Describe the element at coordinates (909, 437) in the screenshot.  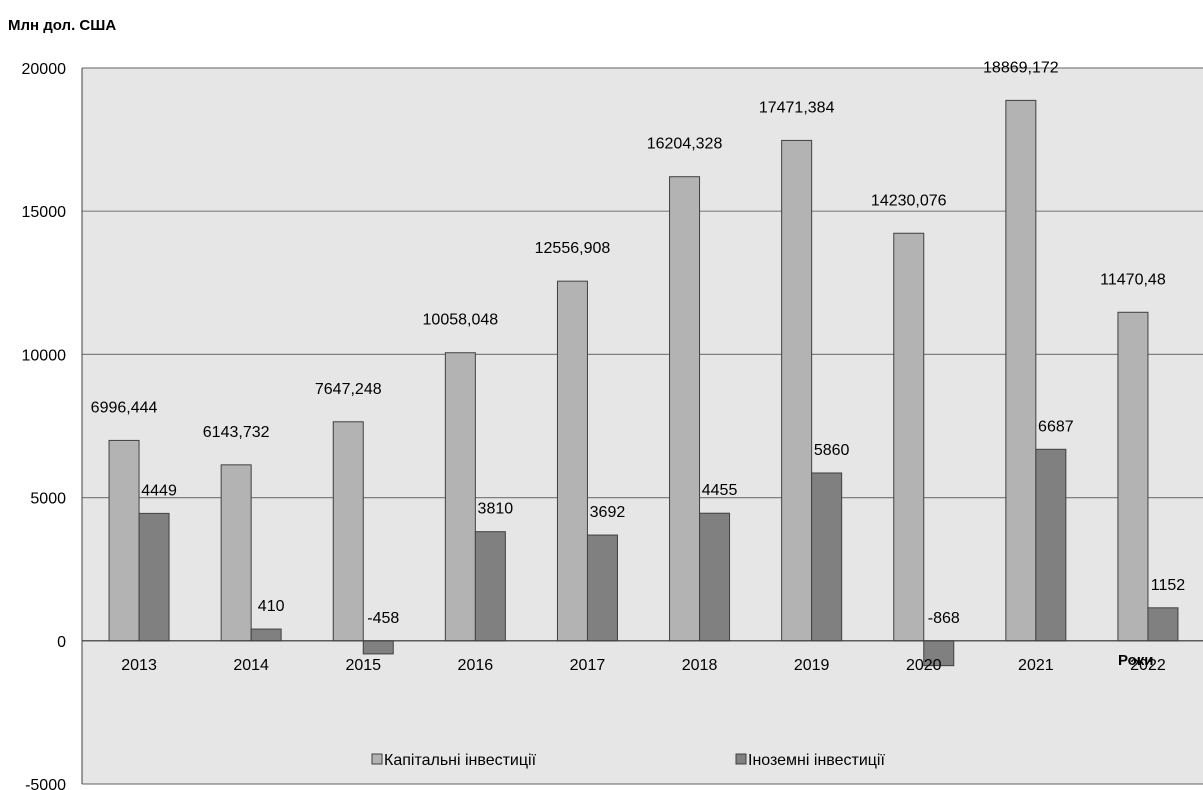
I see `bar-capital-2020` at that location.